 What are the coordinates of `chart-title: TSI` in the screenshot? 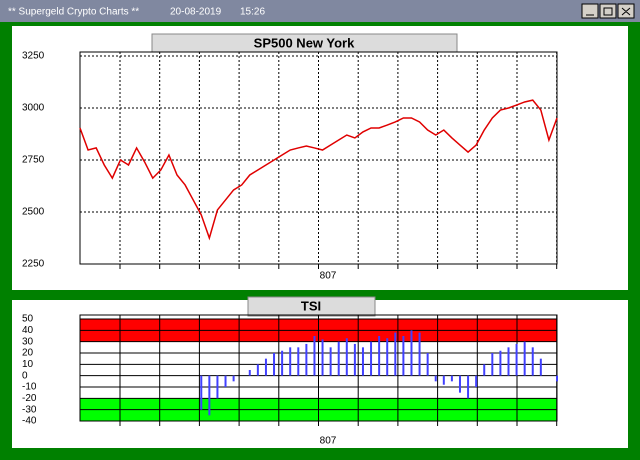 It's located at (311, 305).